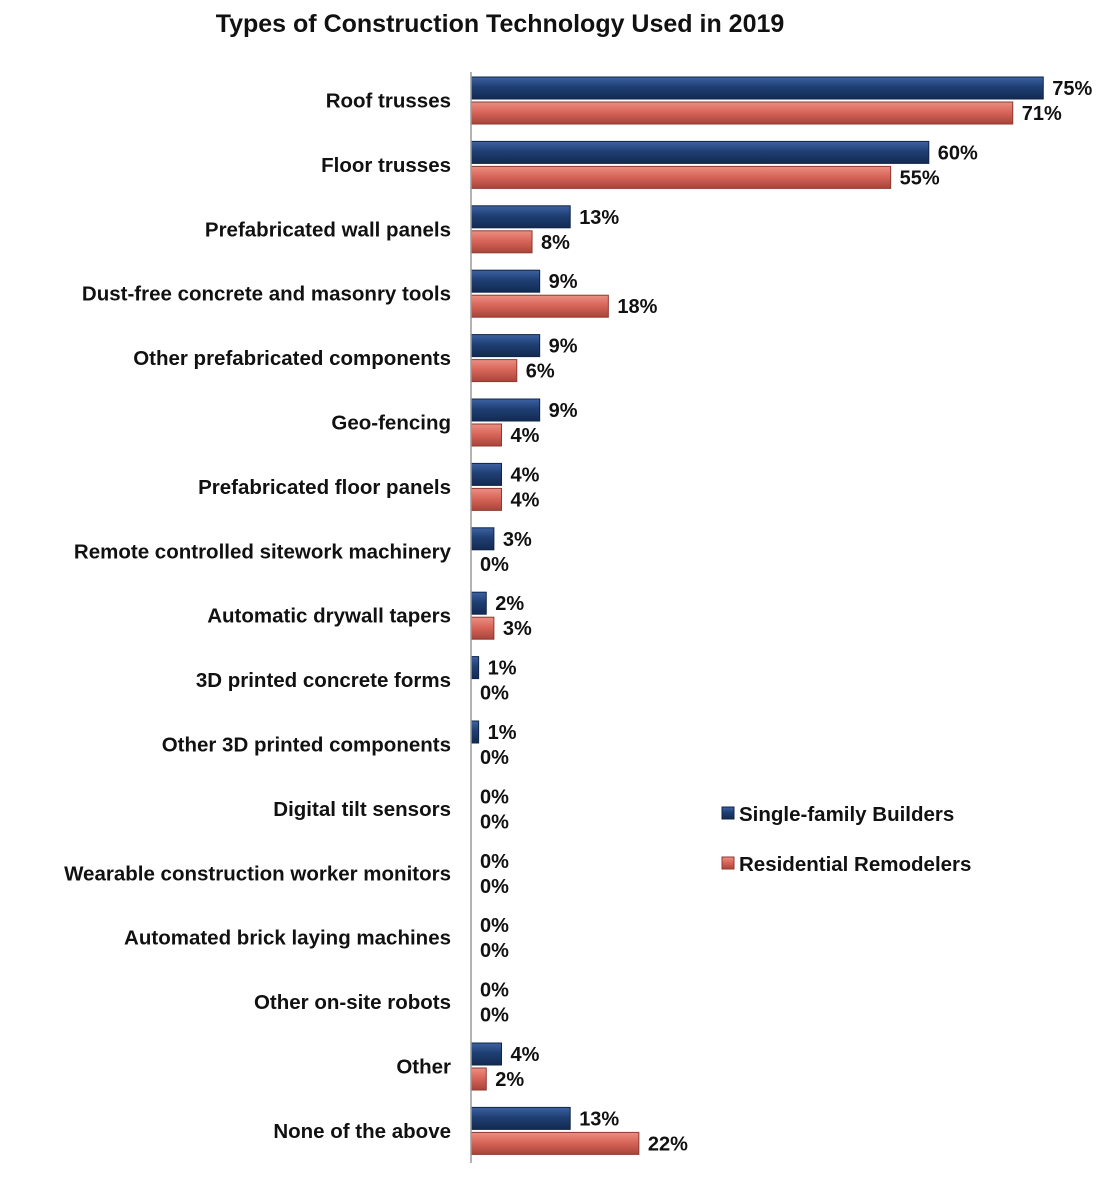  I want to click on bar-residential-remodelers-geo-fencing, so click(486, 435).